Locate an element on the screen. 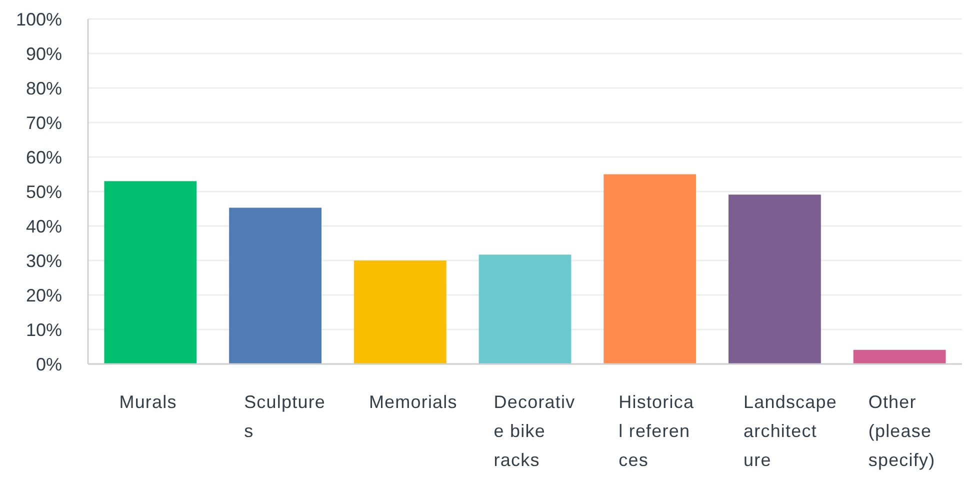 The width and height of the screenshot is (964, 494). x-tick-label: Landscape architecture is located at coordinates (790, 431).